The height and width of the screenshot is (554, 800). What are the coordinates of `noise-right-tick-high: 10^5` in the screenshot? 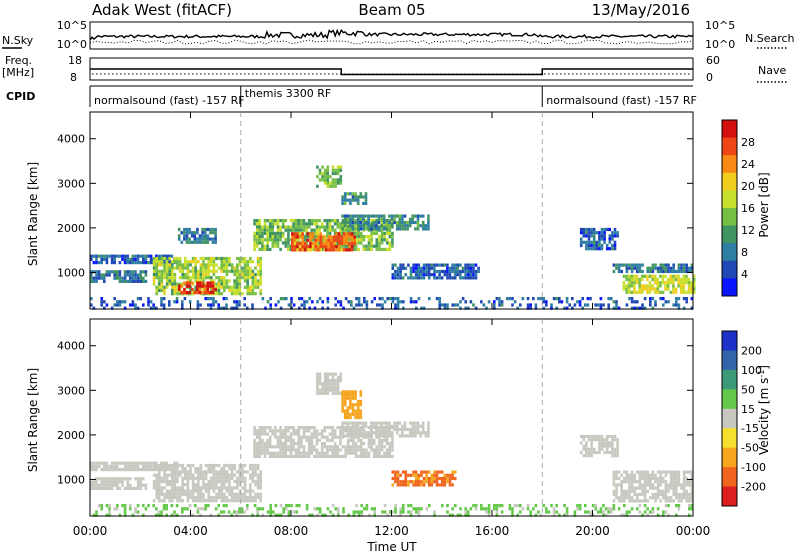 It's located at (720, 25).